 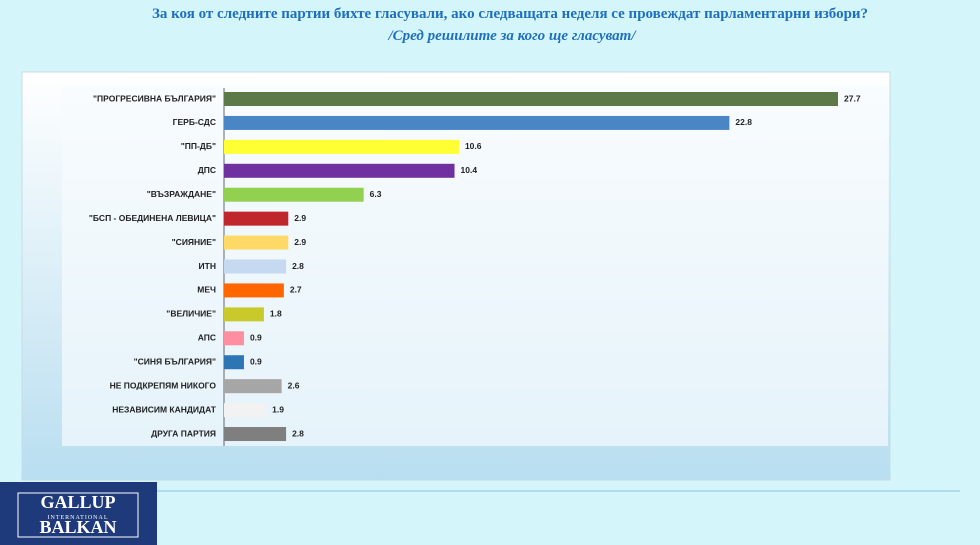 I want to click on logo-text: BALKAN, so click(x=77, y=527).